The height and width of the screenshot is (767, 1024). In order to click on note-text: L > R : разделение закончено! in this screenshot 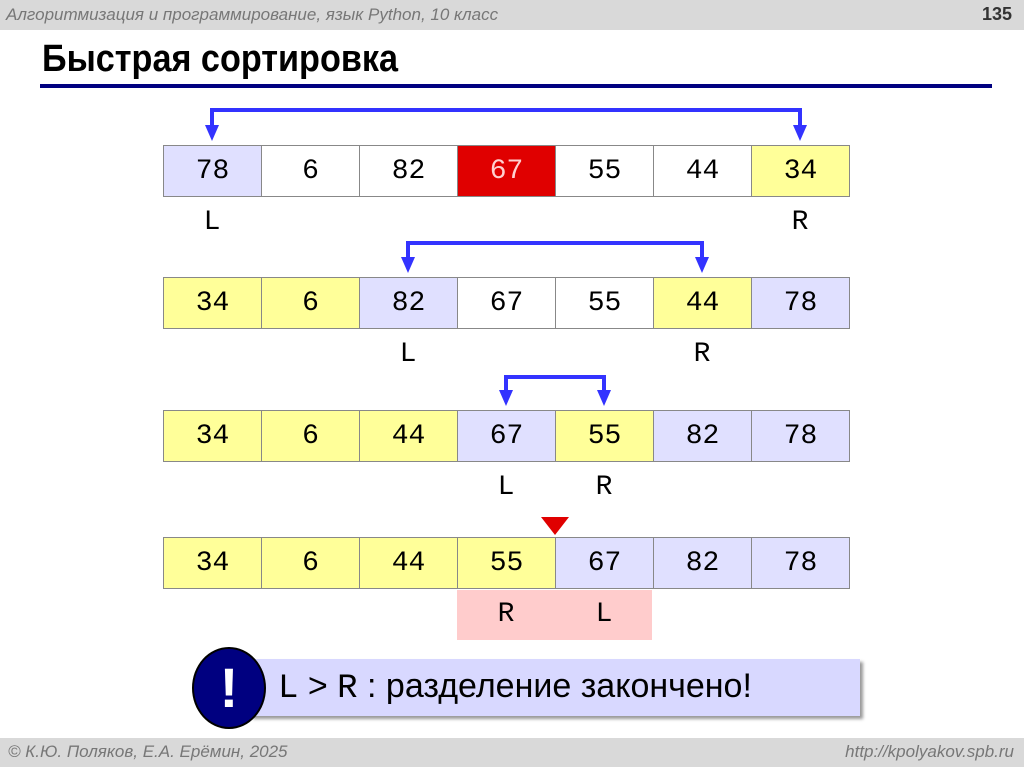, I will do `click(515, 687)`.